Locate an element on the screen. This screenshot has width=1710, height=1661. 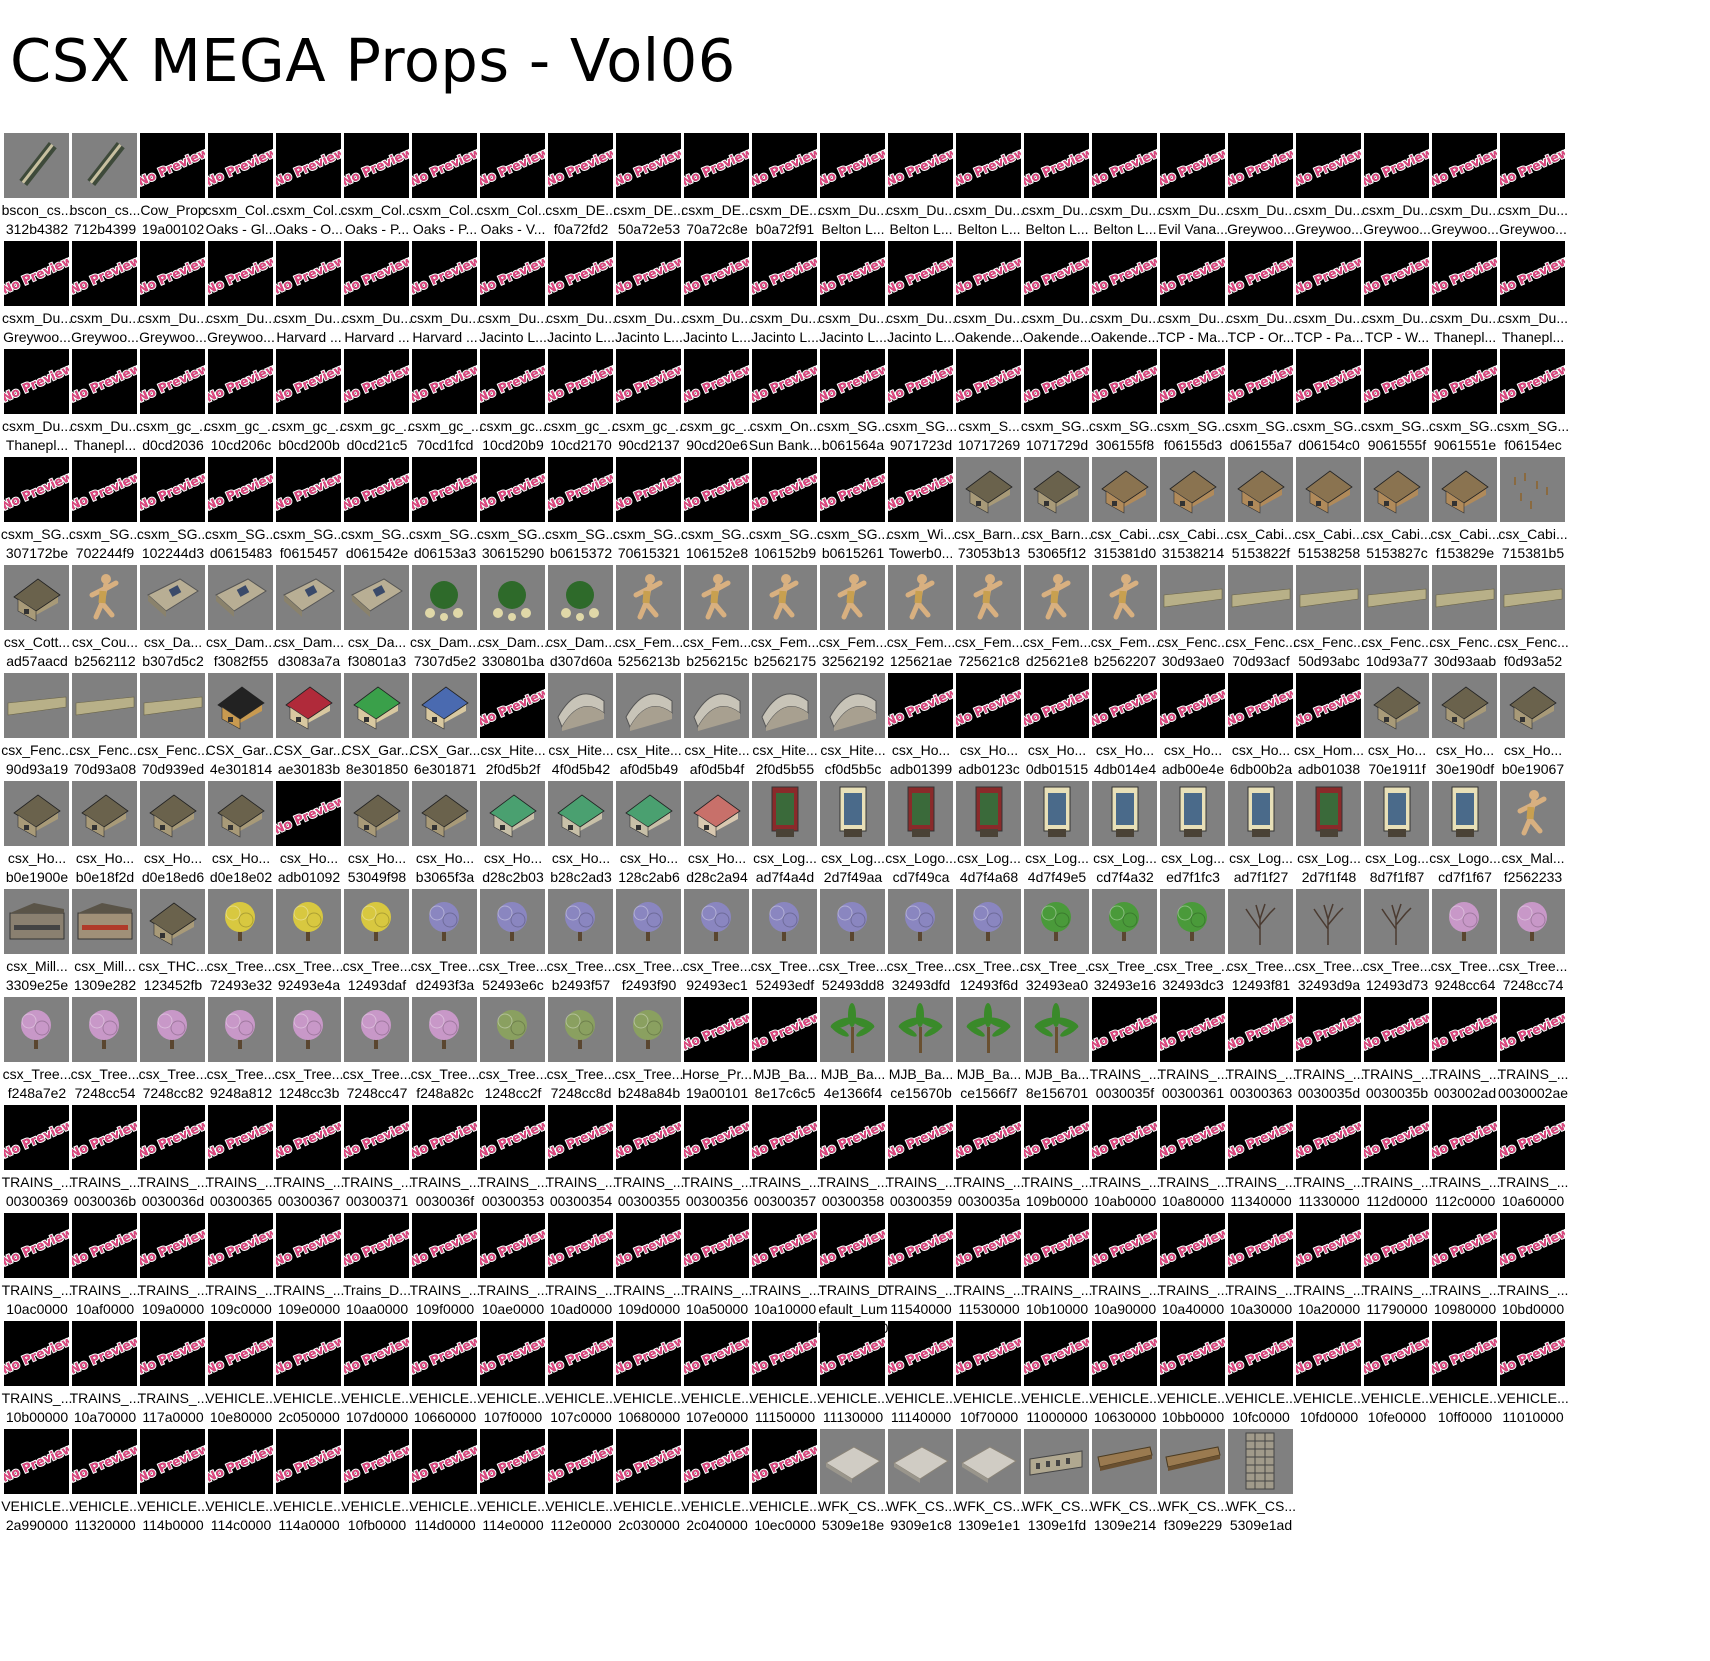
prop-item: No Preview No Preview VEHICLE... 10e80000 is located at coordinates (241, 1376).